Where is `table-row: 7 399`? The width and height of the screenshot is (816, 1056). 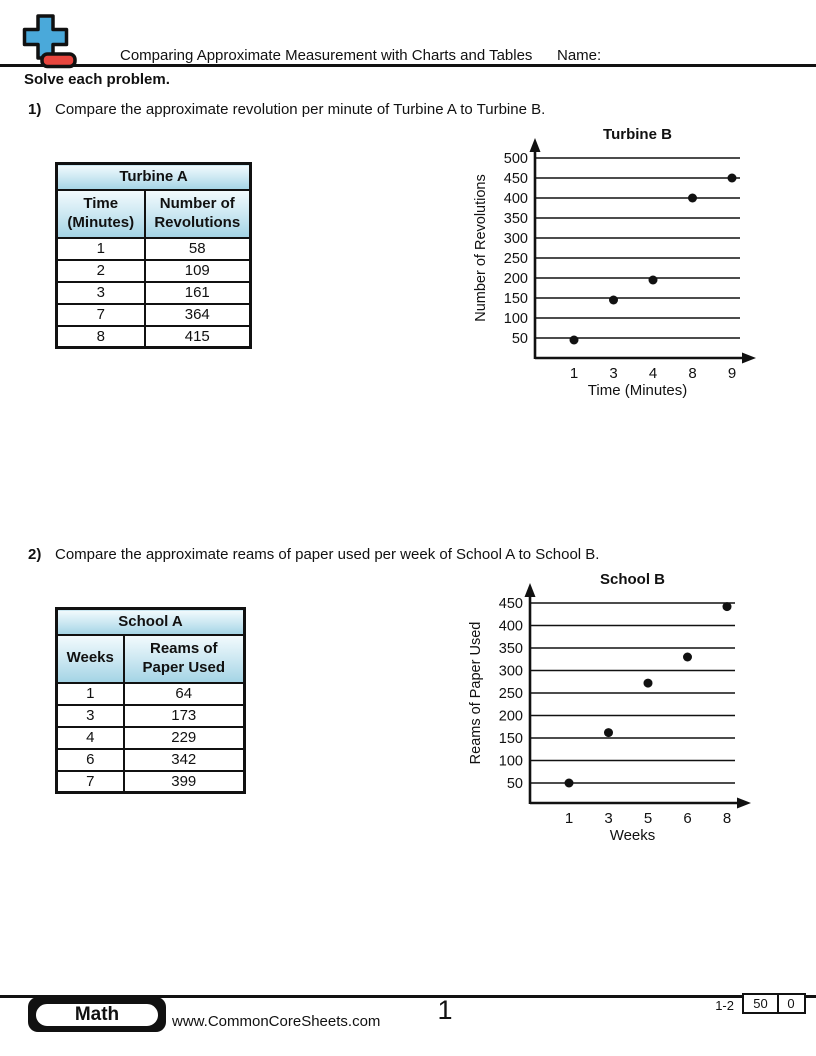
table-row: 7 399 is located at coordinates (150, 781).